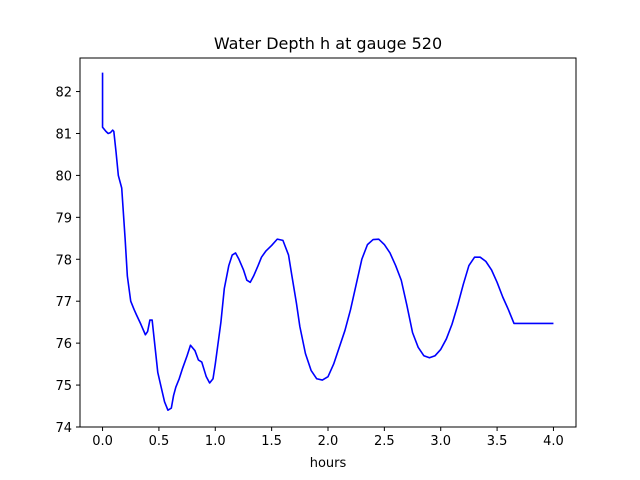 The width and height of the screenshot is (640, 480). Describe the element at coordinates (63, 134) in the screenshot. I see `y-tick-label: 81` at that location.